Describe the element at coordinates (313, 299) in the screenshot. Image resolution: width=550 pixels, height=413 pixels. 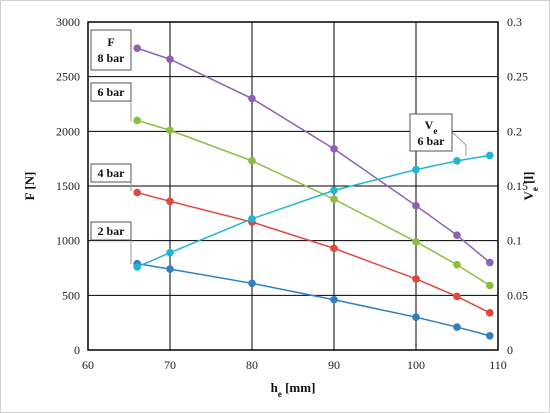
I see `series-line` at that location.